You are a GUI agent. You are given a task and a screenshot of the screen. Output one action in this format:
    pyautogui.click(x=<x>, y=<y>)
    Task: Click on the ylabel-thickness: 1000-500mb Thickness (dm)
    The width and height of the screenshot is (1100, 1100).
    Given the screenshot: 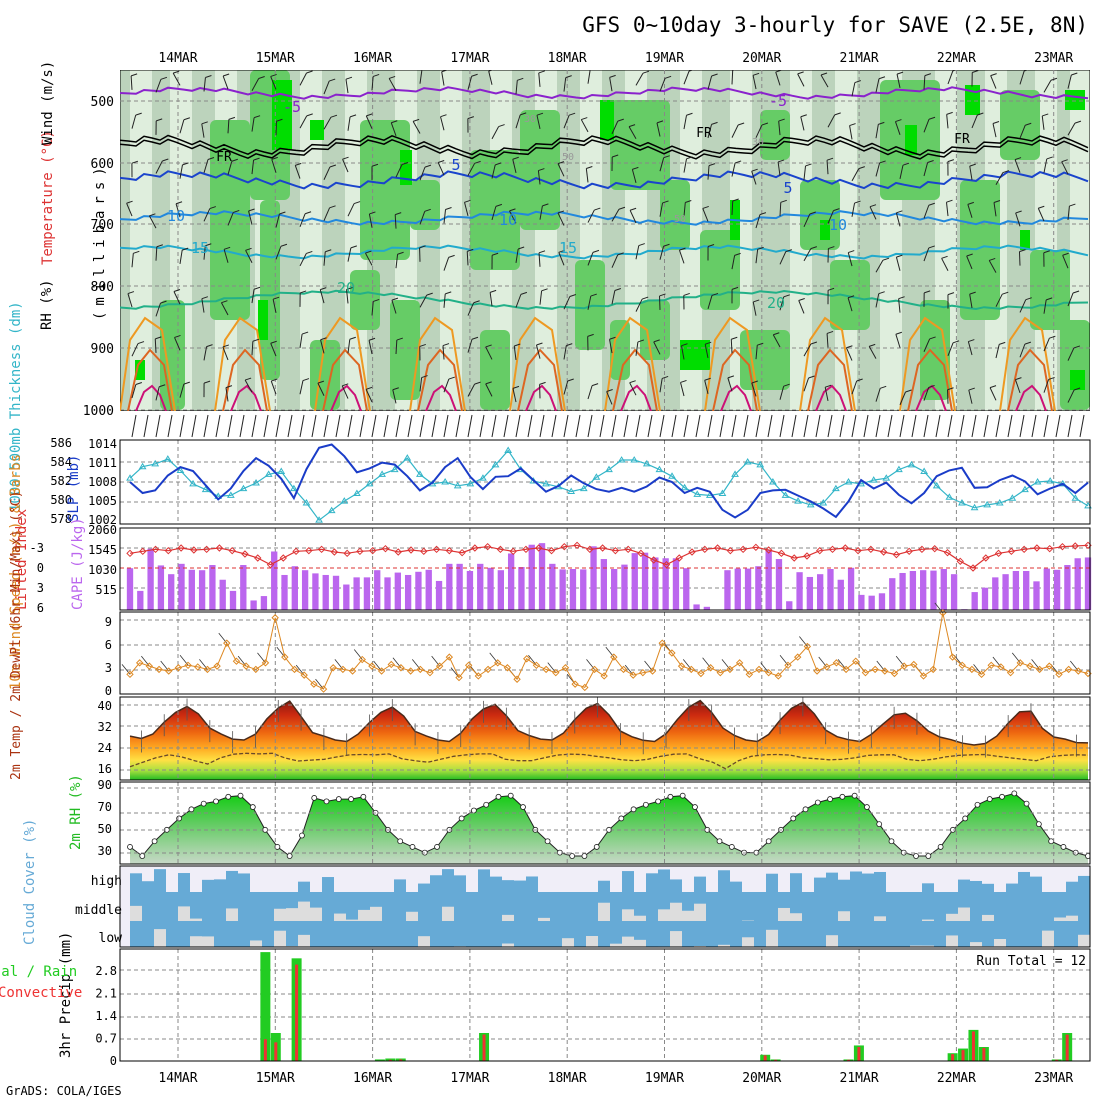 What is the action you would take?
    pyautogui.click(x=16, y=406)
    